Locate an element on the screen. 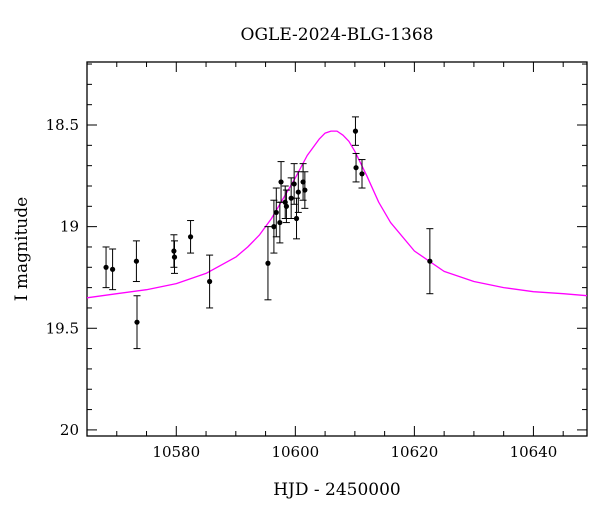  y-tick-label: 18.5 is located at coordinates (62, 125).